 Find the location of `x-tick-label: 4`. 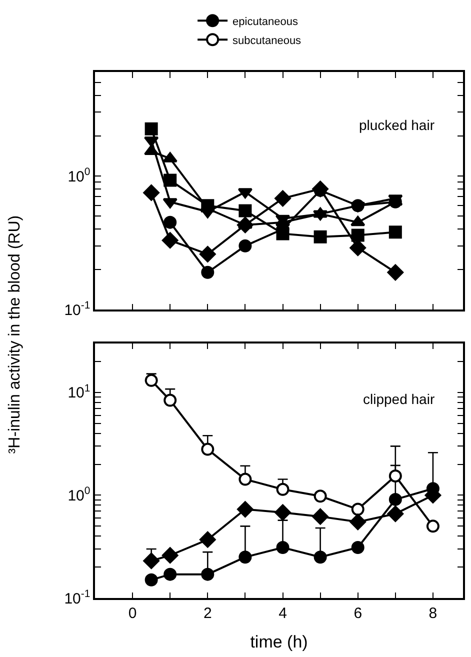

x-tick-label: 4 is located at coordinates (282, 613).